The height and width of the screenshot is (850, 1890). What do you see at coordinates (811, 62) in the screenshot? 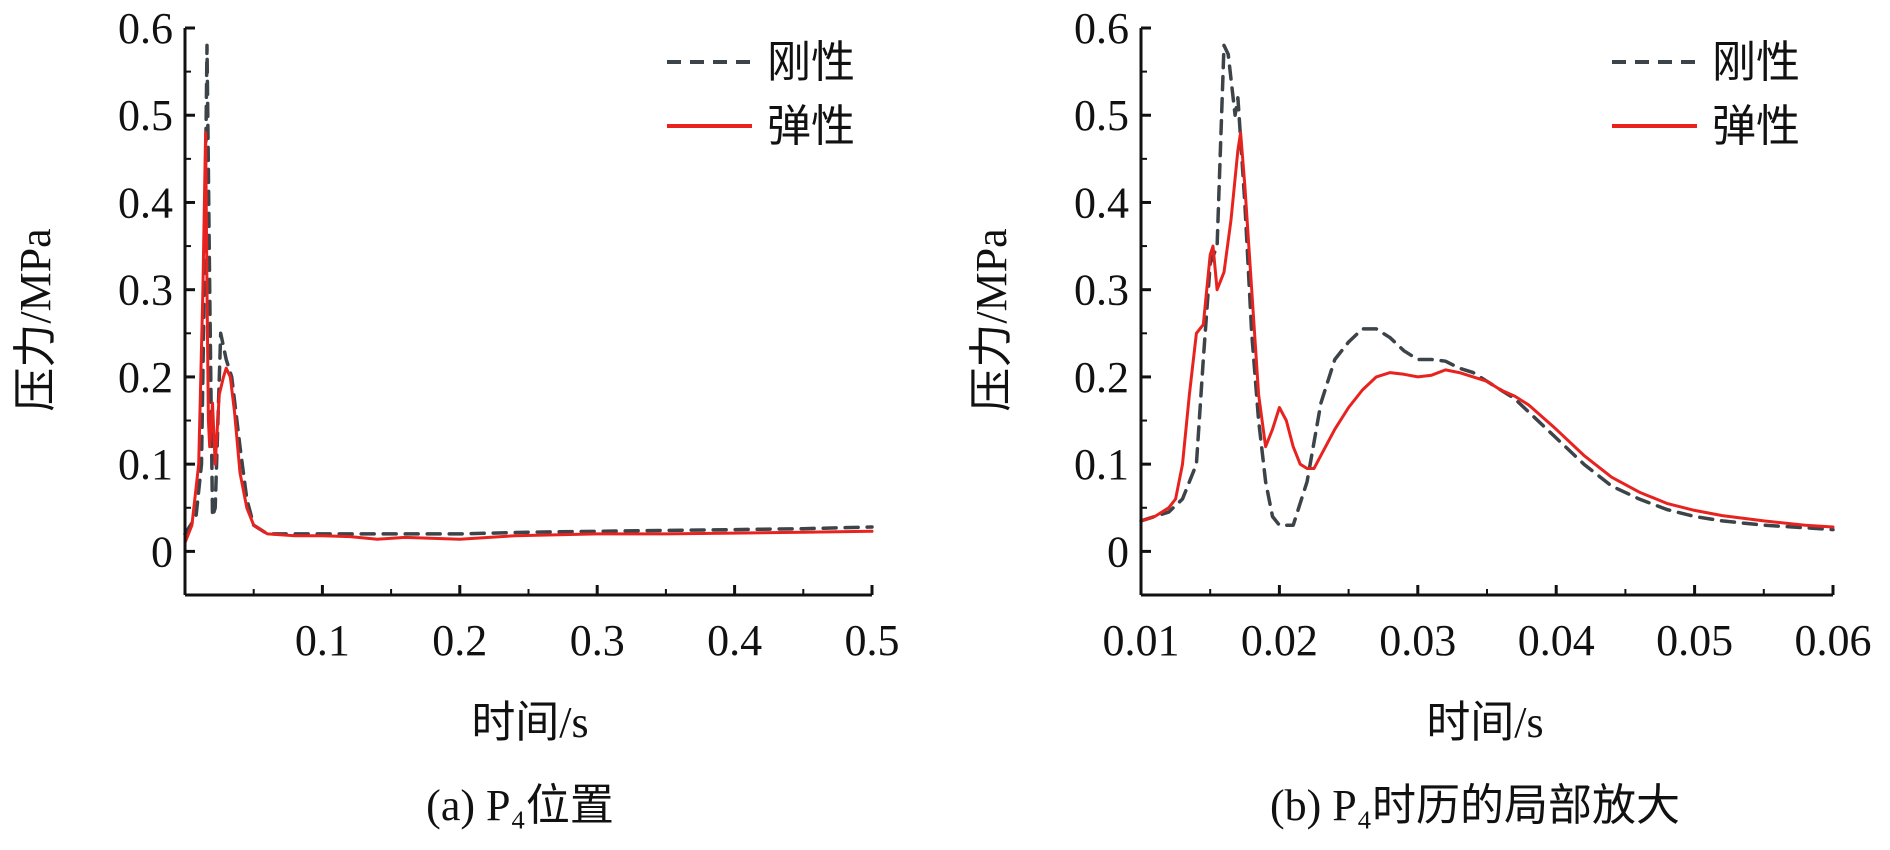
I see `legend-label-rigid-a: 刚性` at bounding box center [811, 62].